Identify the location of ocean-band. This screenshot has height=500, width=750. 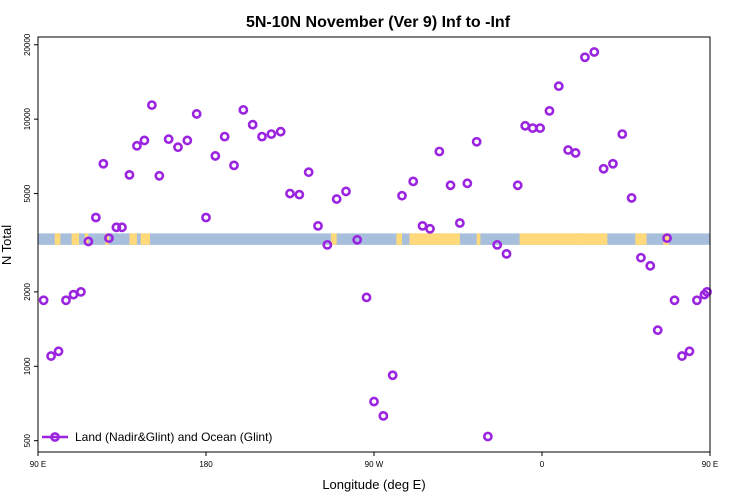
(374, 239).